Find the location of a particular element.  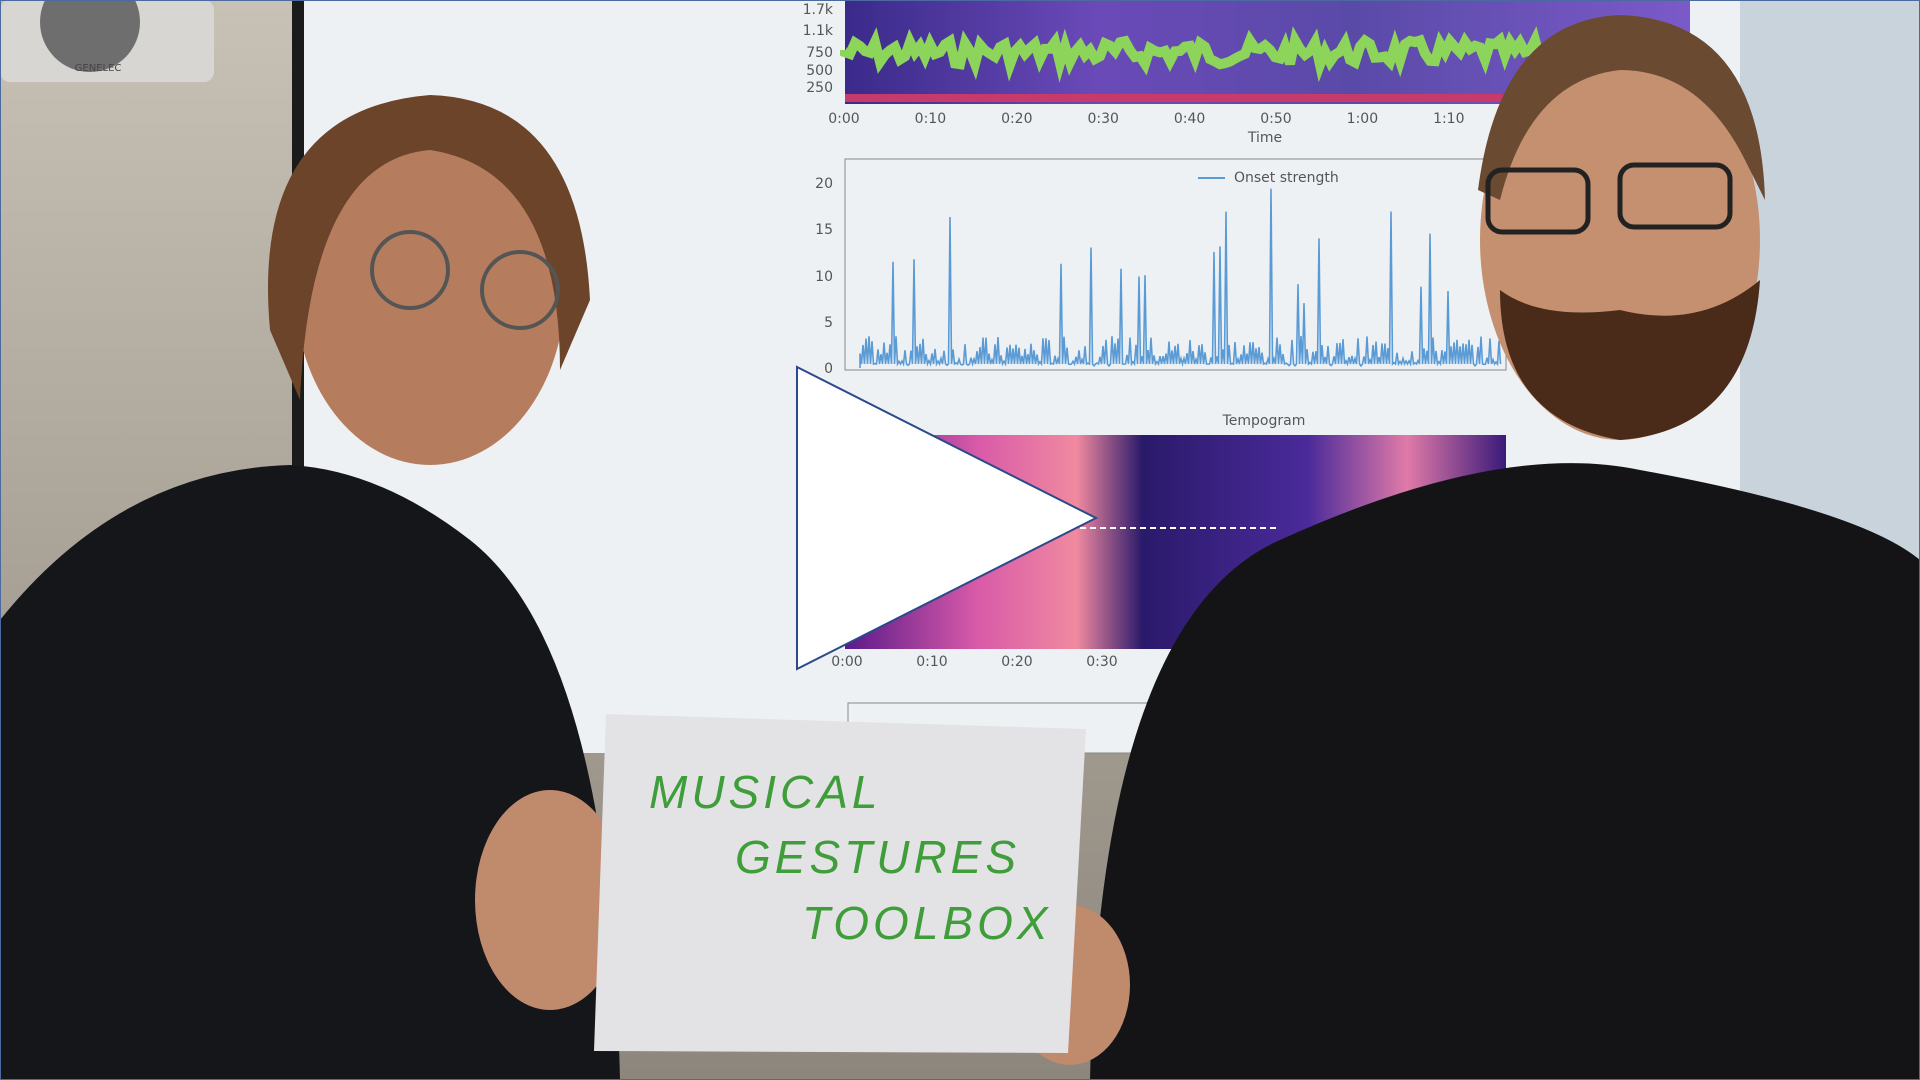

tempogram-title: Tempogram is located at coordinates (1264, 421).